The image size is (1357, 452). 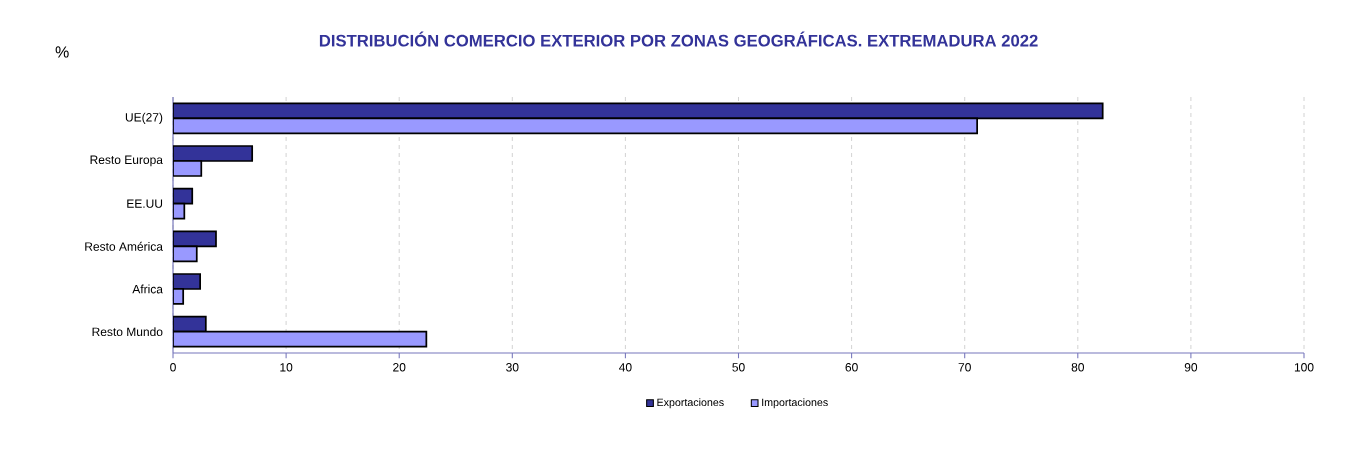 What do you see at coordinates (1191, 367) in the screenshot?
I see `x-tick-label: 90` at bounding box center [1191, 367].